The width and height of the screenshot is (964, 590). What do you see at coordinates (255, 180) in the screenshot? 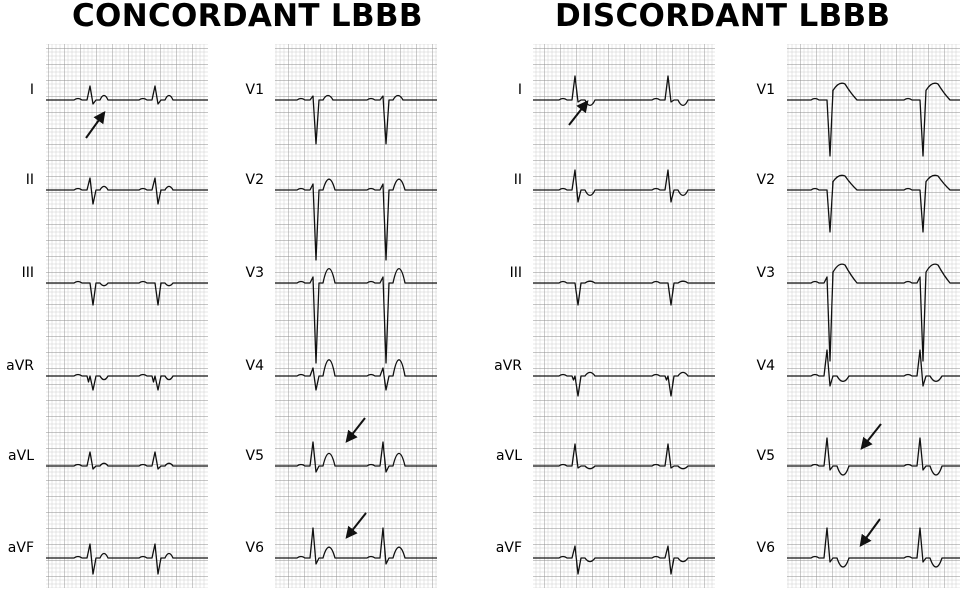
I see `lead-label-concordant-V2: V2` at bounding box center [255, 180].